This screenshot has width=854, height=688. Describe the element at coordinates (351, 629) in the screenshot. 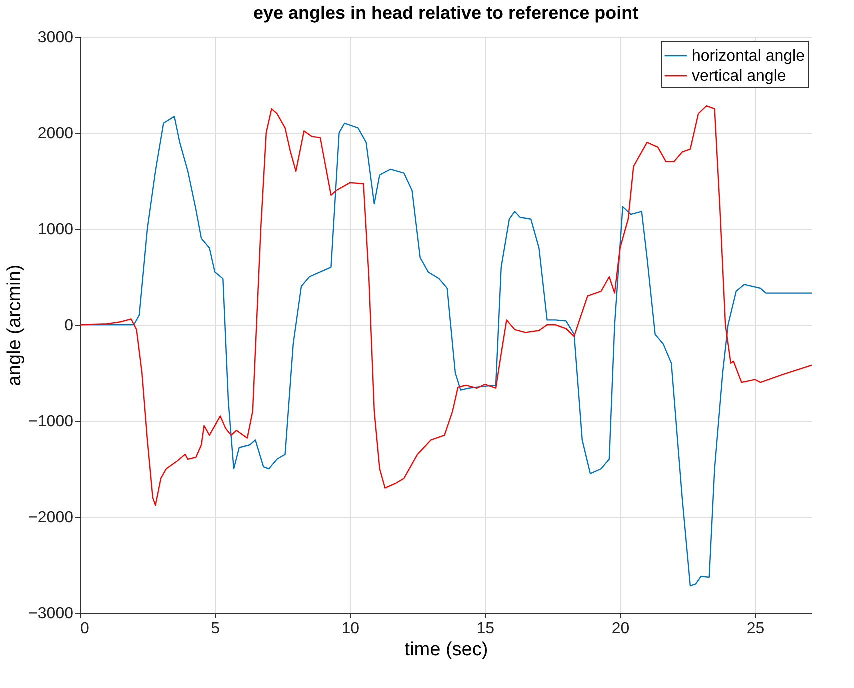

I see `x-tick-label: 10` at that location.